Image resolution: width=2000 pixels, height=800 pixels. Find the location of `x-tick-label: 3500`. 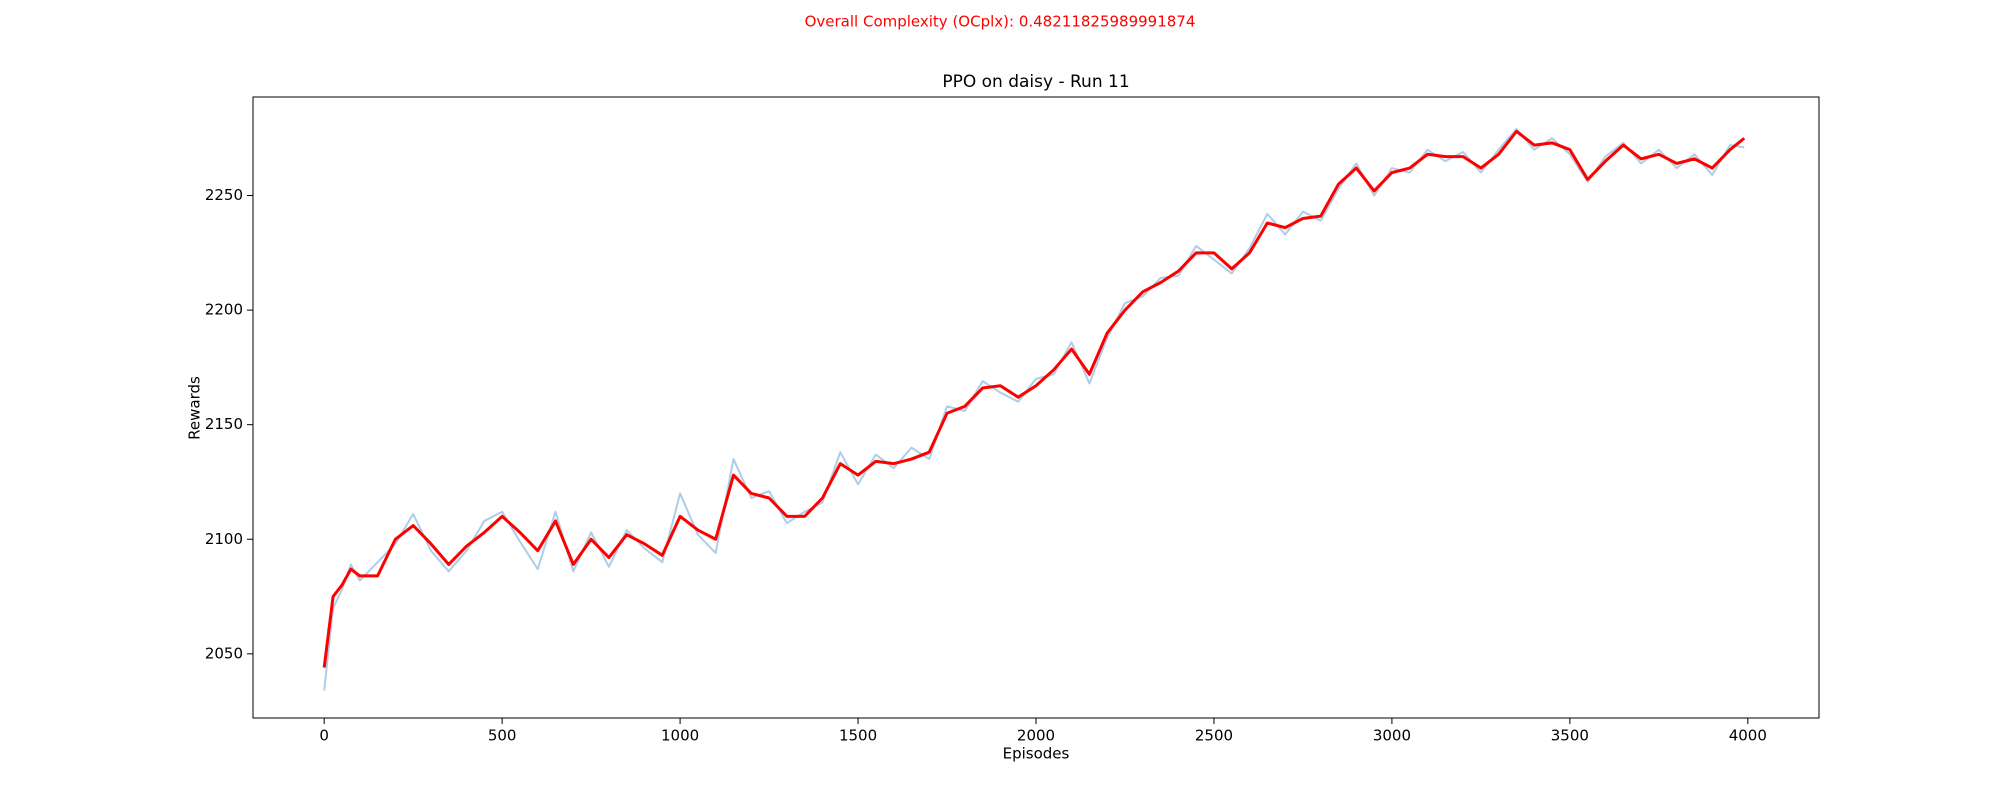

x-tick-label: 3500 is located at coordinates (1570, 736).